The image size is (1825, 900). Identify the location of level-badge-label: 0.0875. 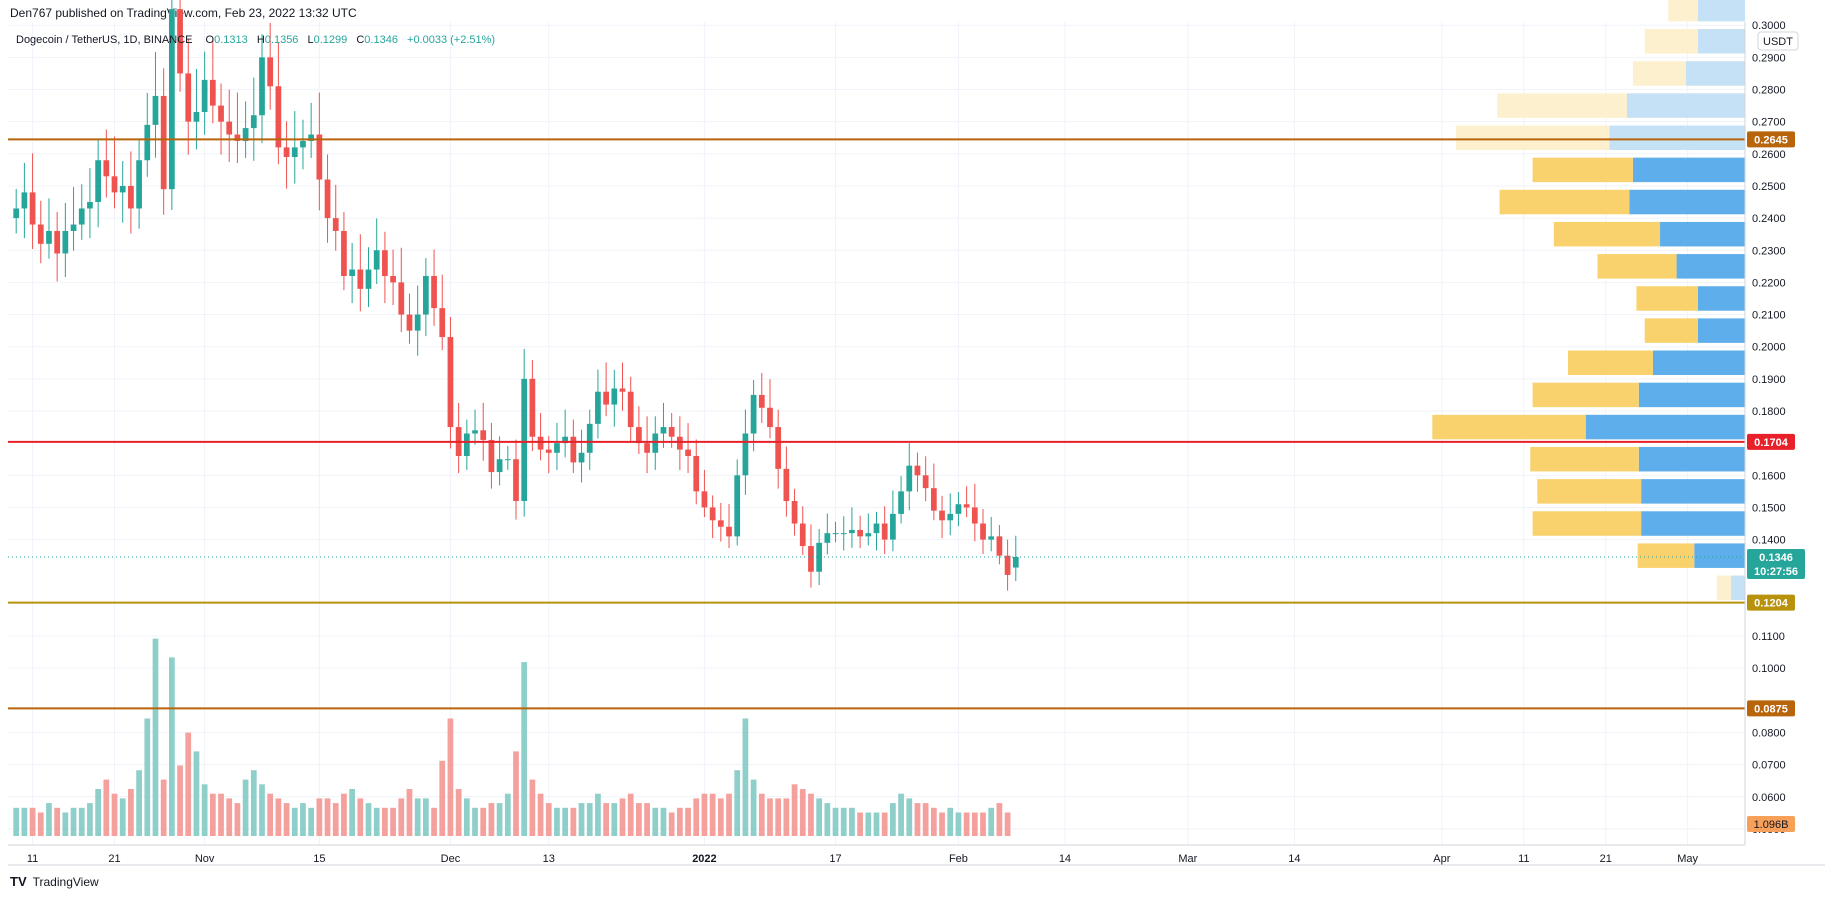
(1771, 709).